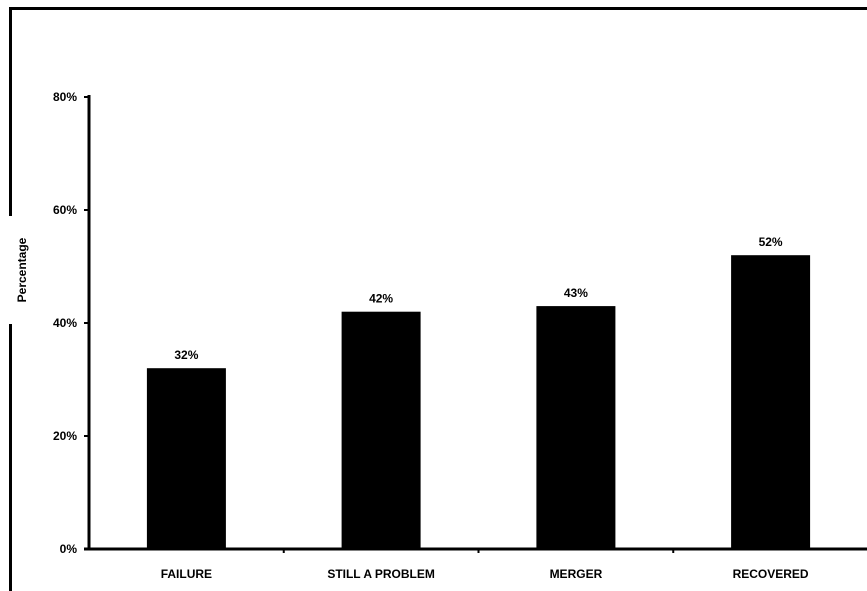 This screenshot has height=591, width=867. I want to click on bar-recovered, so click(771, 402).